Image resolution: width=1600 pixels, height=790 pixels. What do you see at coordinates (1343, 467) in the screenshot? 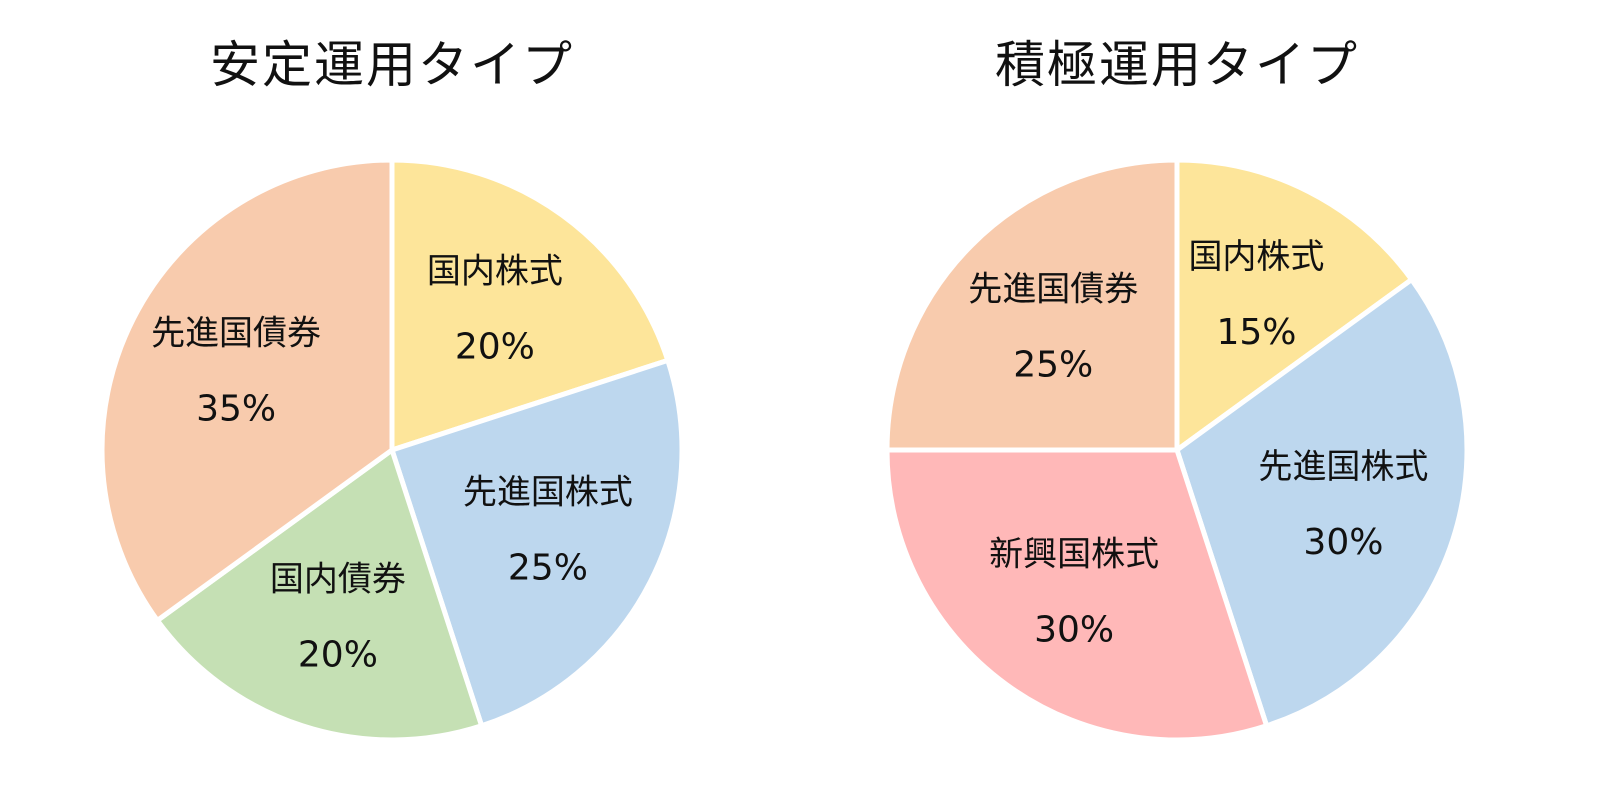
I see `slice-label-aggressive-1: 先進国株式` at bounding box center [1343, 467].